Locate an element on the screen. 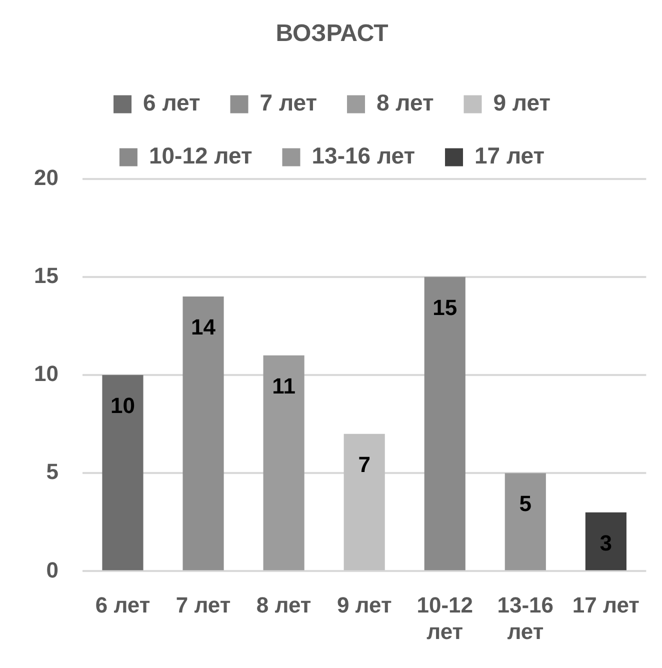 The image size is (662, 668). data-label: 10 is located at coordinates (122, 405).